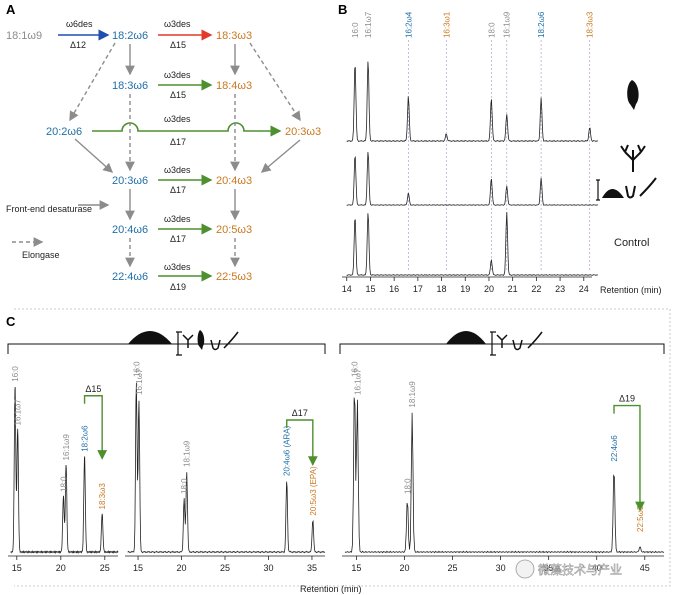  Describe the element at coordinates (177, 75) in the screenshot. I see `enzyme-w3des-2: ω3des` at that location.